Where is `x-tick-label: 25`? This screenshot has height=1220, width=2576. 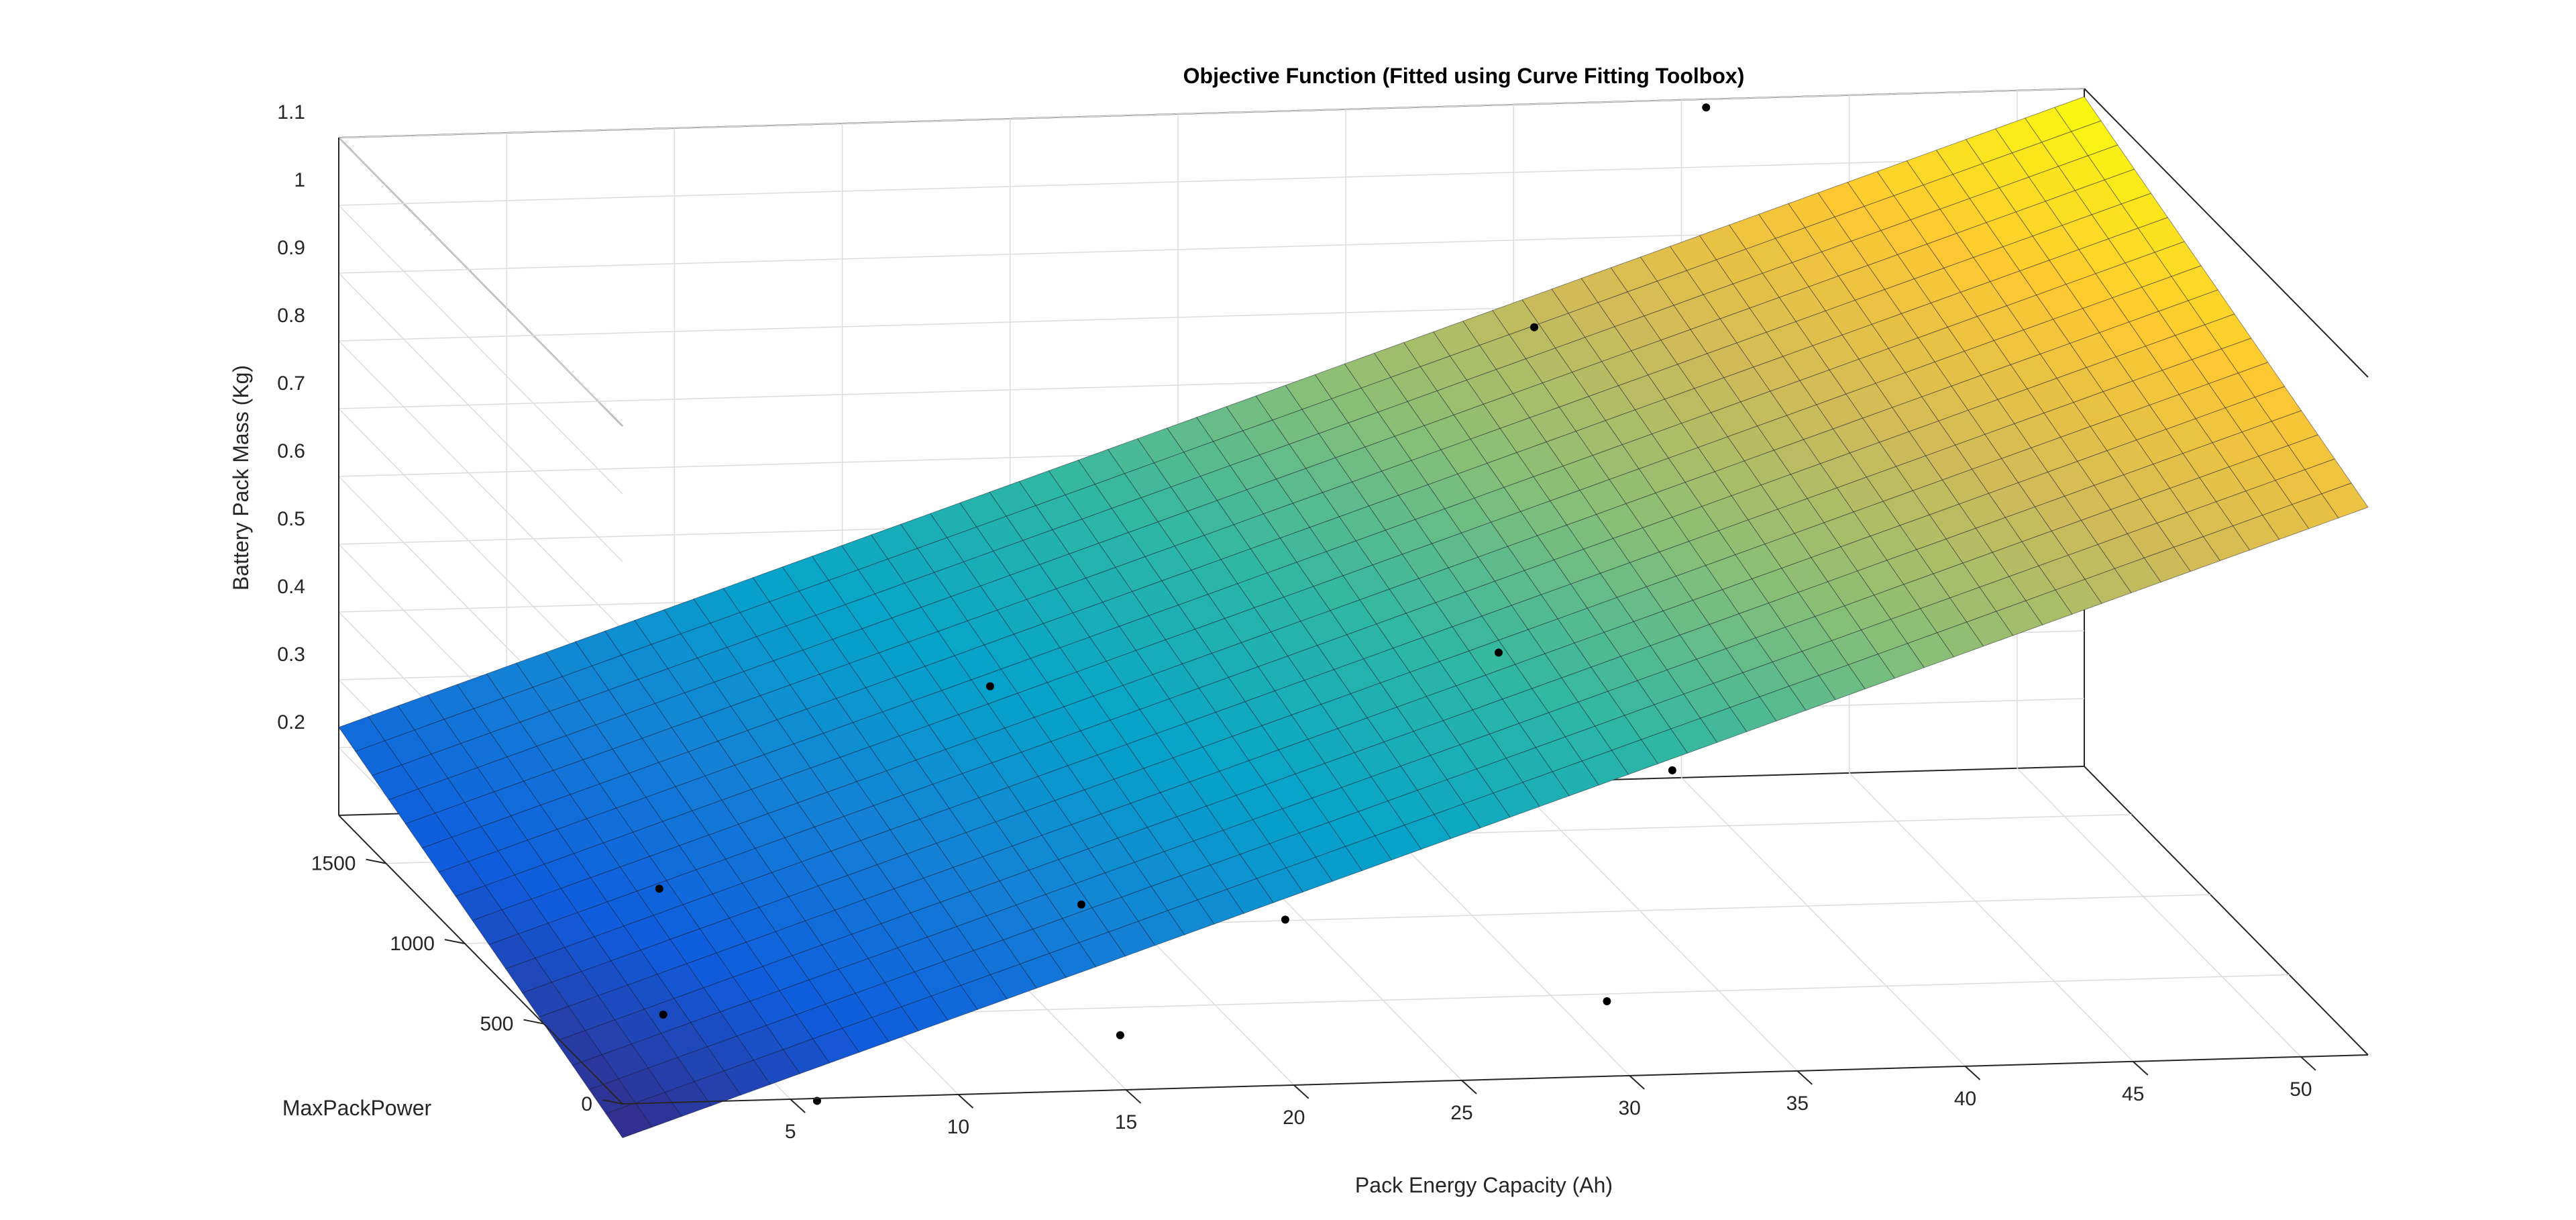
x-tick-label: 25 is located at coordinates (1461, 1113).